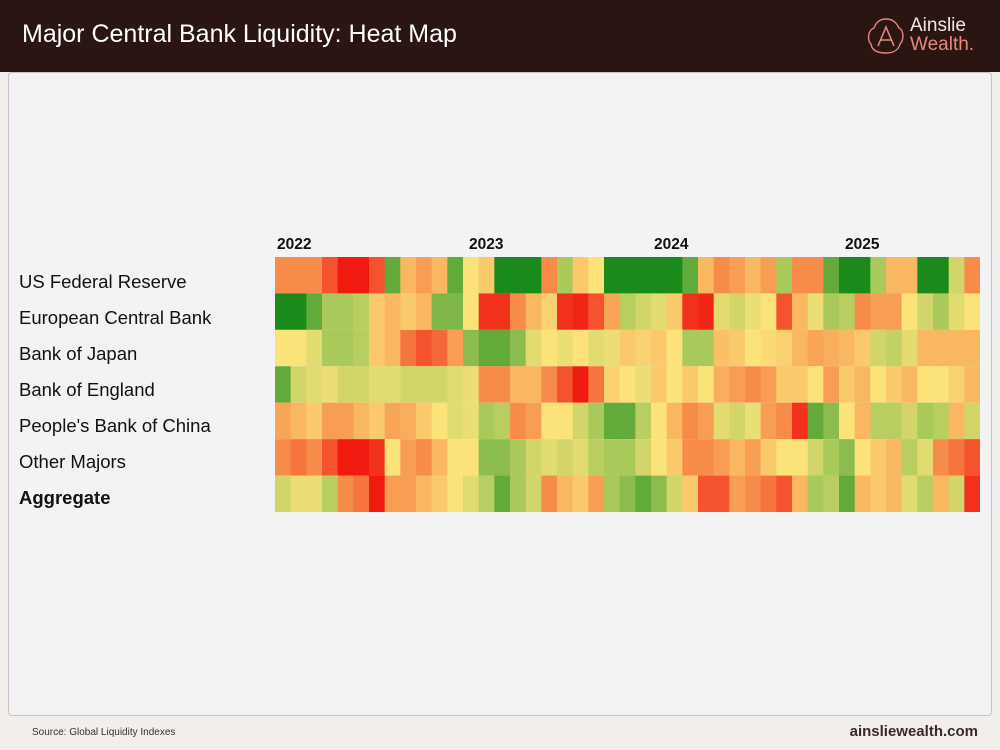  I want to click on ainslie-wealth-logo: Ainslie Wealth., so click(926, 36).